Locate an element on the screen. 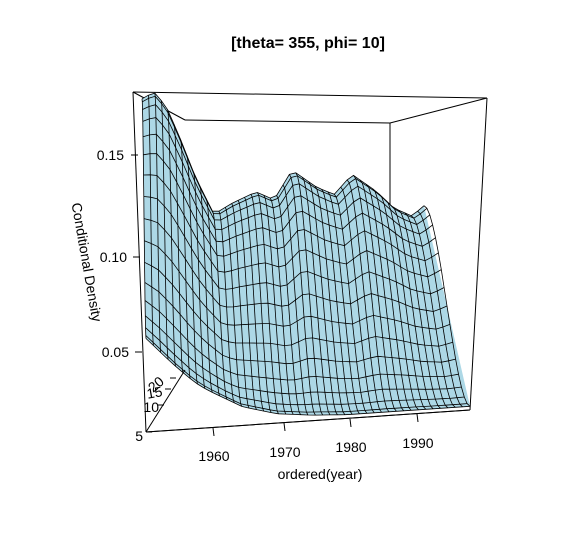 The height and width of the screenshot is (540, 580). x-axis-title: ordered(year) is located at coordinates (320, 474).